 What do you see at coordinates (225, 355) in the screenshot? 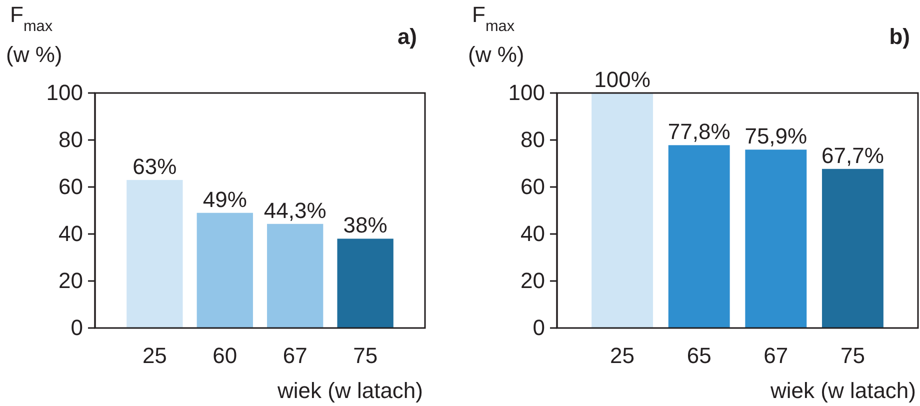
I see `x-tick-label: 60` at bounding box center [225, 355].